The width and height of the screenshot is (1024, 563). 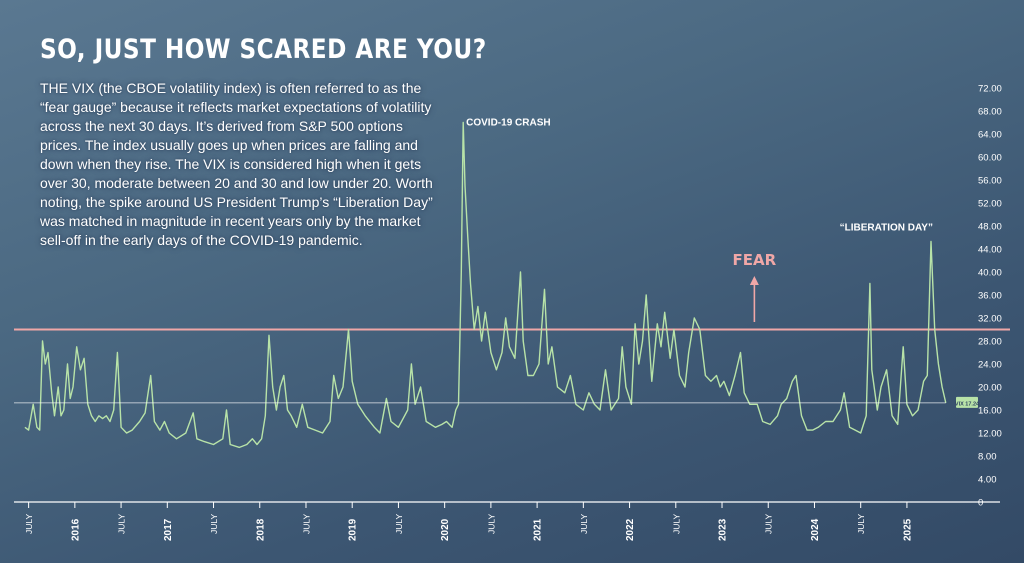 What do you see at coordinates (512, 291) in the screenshot?
I see `reference-line-group: FEAR` at bounding box center [512, 291].